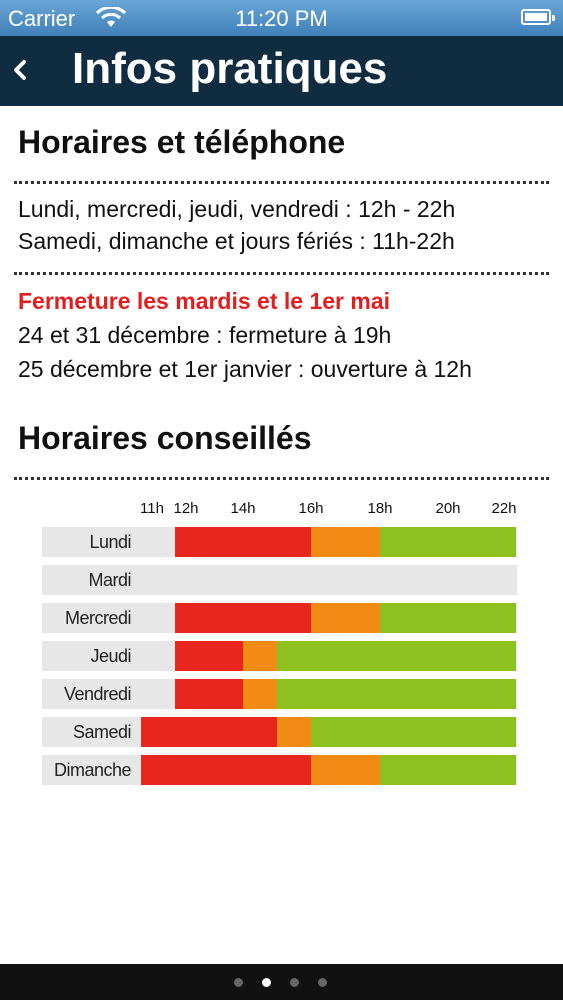 Image resolution: width=563 pixels, height=1000 pixels. What do you see at coordinates (152, 508) in the screenshot?
I see `x-tick-label: 11h` at bounding box center [152, 508].